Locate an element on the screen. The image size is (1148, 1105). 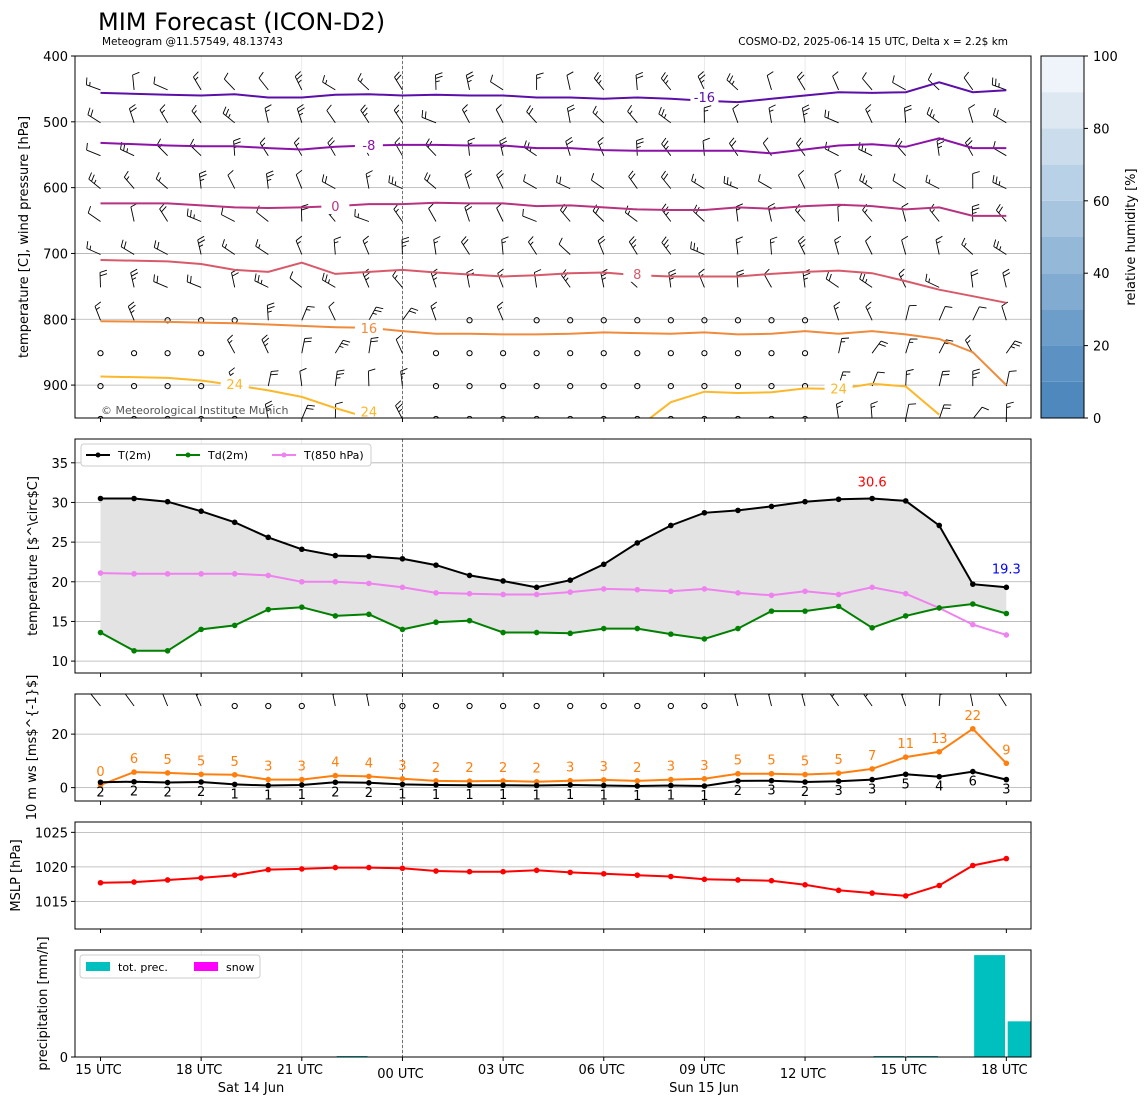
isotherm-label-background is located at coordinates (335, 206).